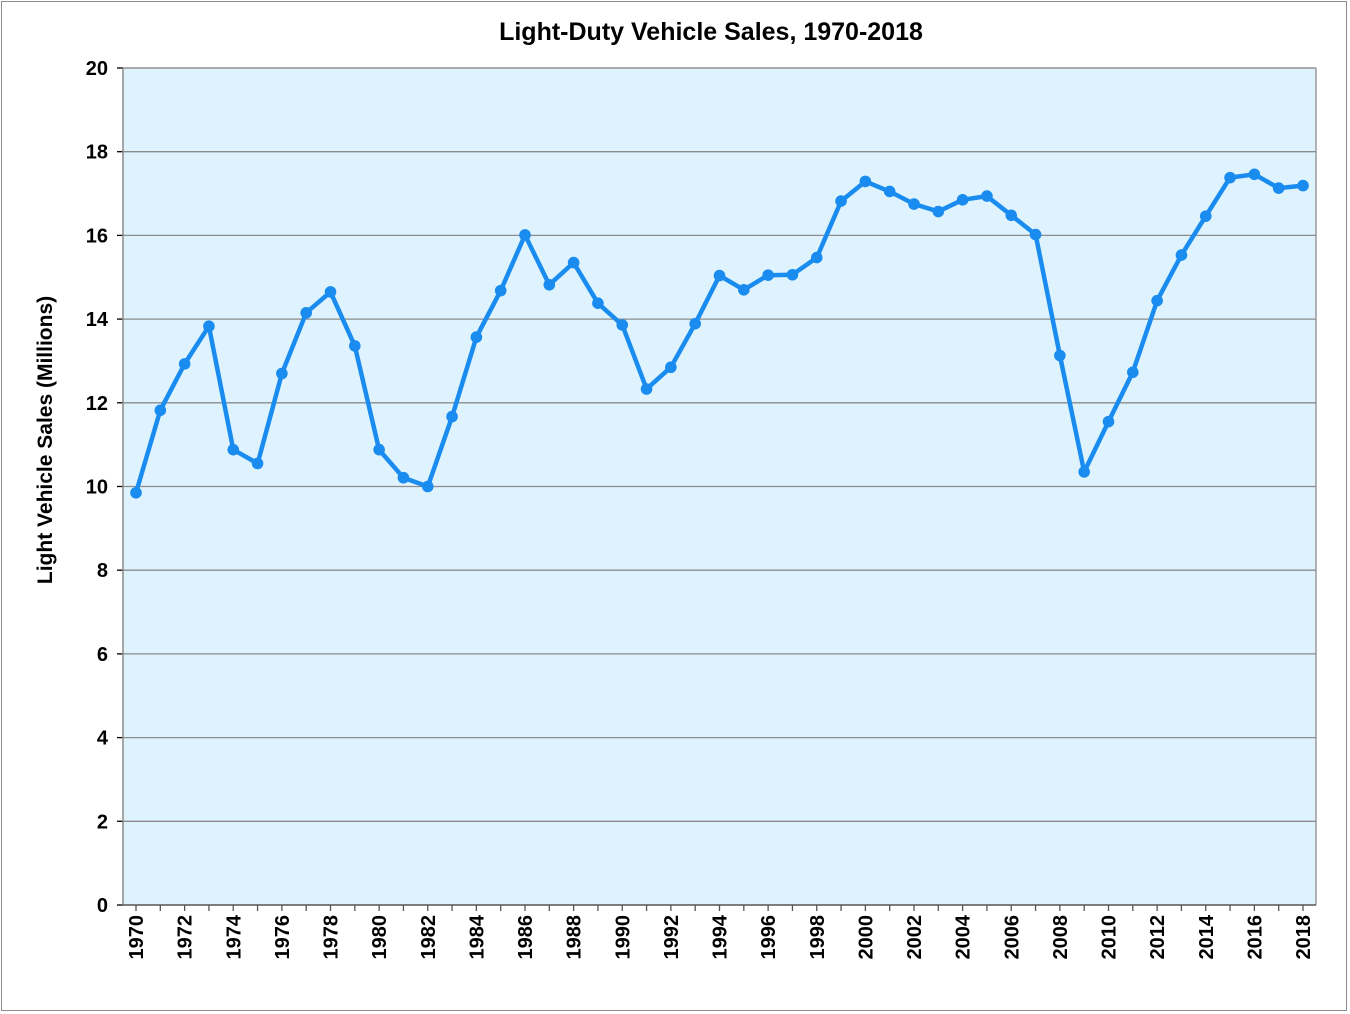 The height and width of the screenshot is (1014, 1350). Describe the element at coordinates (1158, 937) in the screenshot. I see `x-tick-label: 2012` at that location.